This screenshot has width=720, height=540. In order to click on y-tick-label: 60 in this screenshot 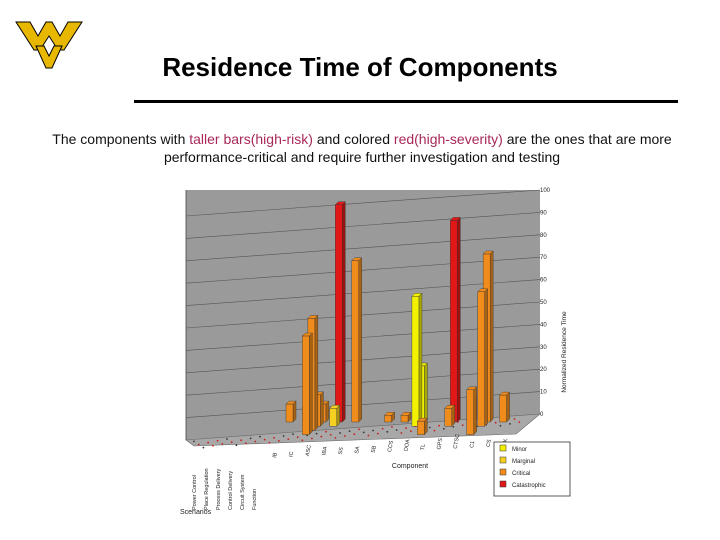, I will do `click(543, 281)`.